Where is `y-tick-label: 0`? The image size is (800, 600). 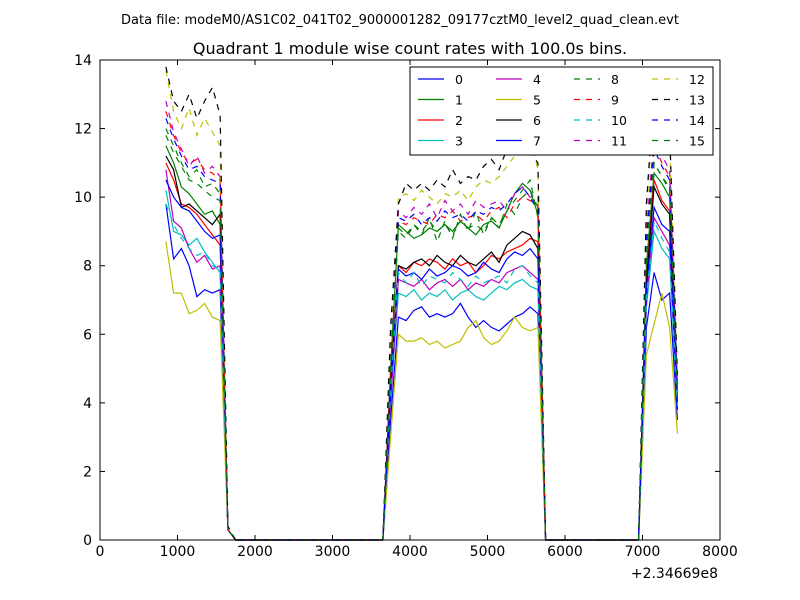 y-tick-label: 0 is located at coordinates (87, 541).